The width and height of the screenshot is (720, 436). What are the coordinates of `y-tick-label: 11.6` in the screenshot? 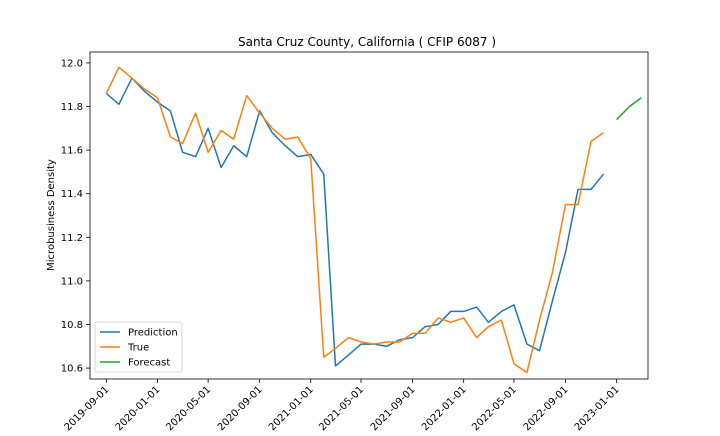 It's located at (72, 151).